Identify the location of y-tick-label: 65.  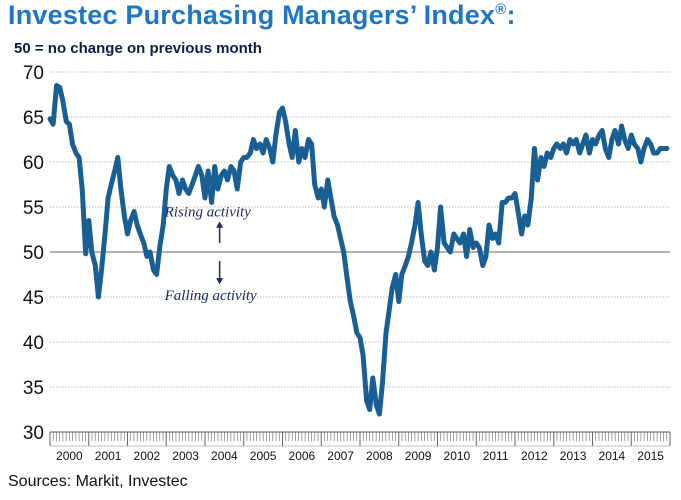
(33, 118).